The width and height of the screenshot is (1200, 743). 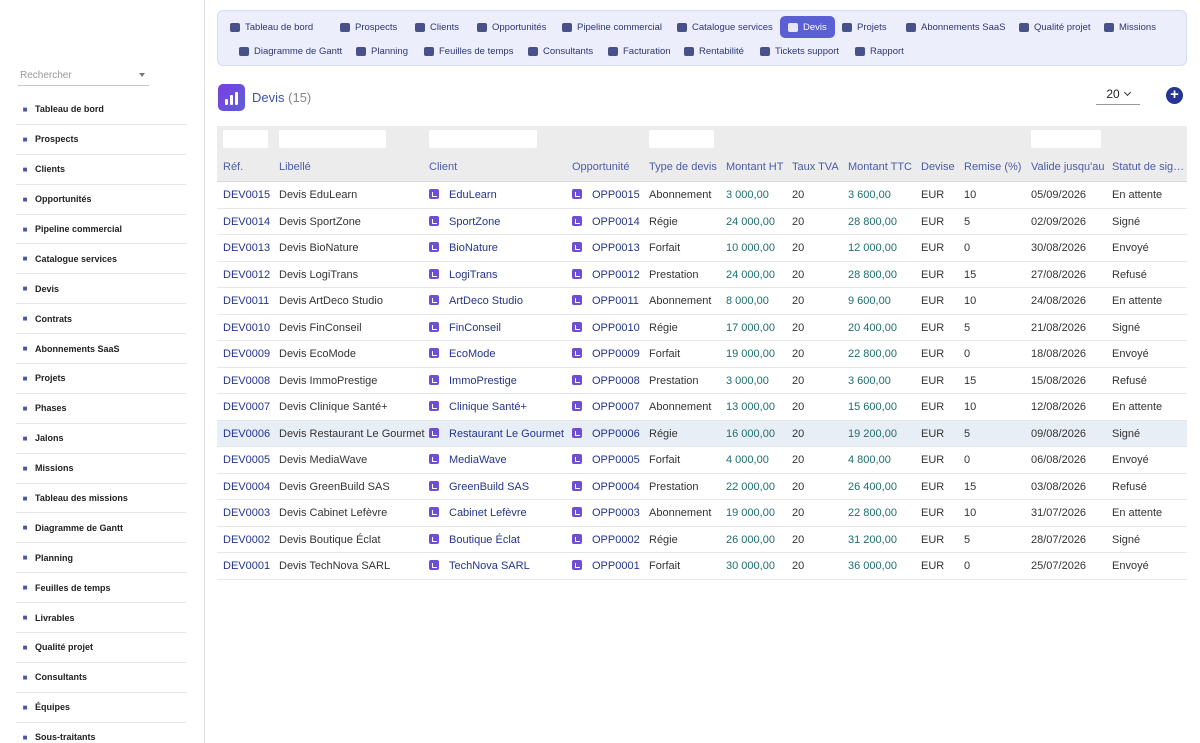 What do you see at coordinates (606, 486) in the screenshot?
I see `cell-opp: OPP0004` at bounding box center [606, 486].